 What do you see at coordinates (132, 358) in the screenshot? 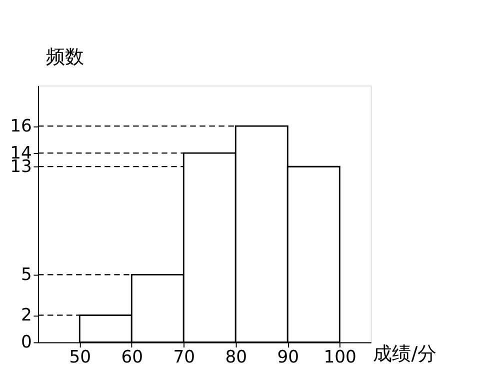
I see `x-tick-label: 60` at bounding box center [132, 358].